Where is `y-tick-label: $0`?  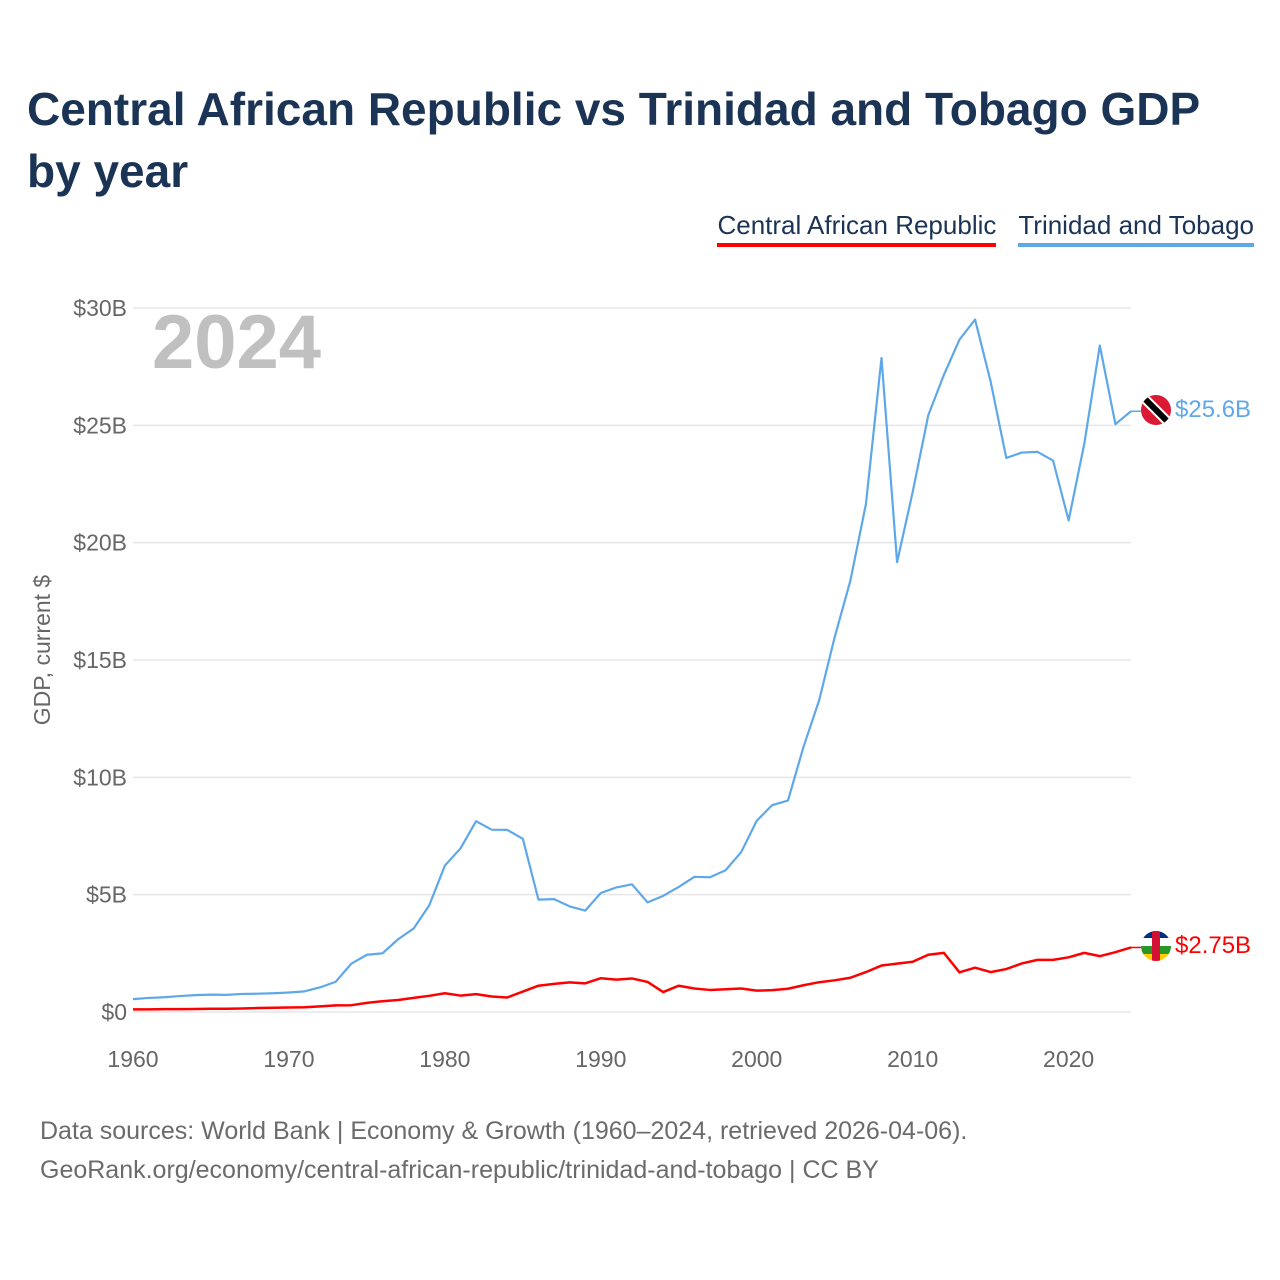 y-tick-label: $0 is located at coordinates (114, 1012).